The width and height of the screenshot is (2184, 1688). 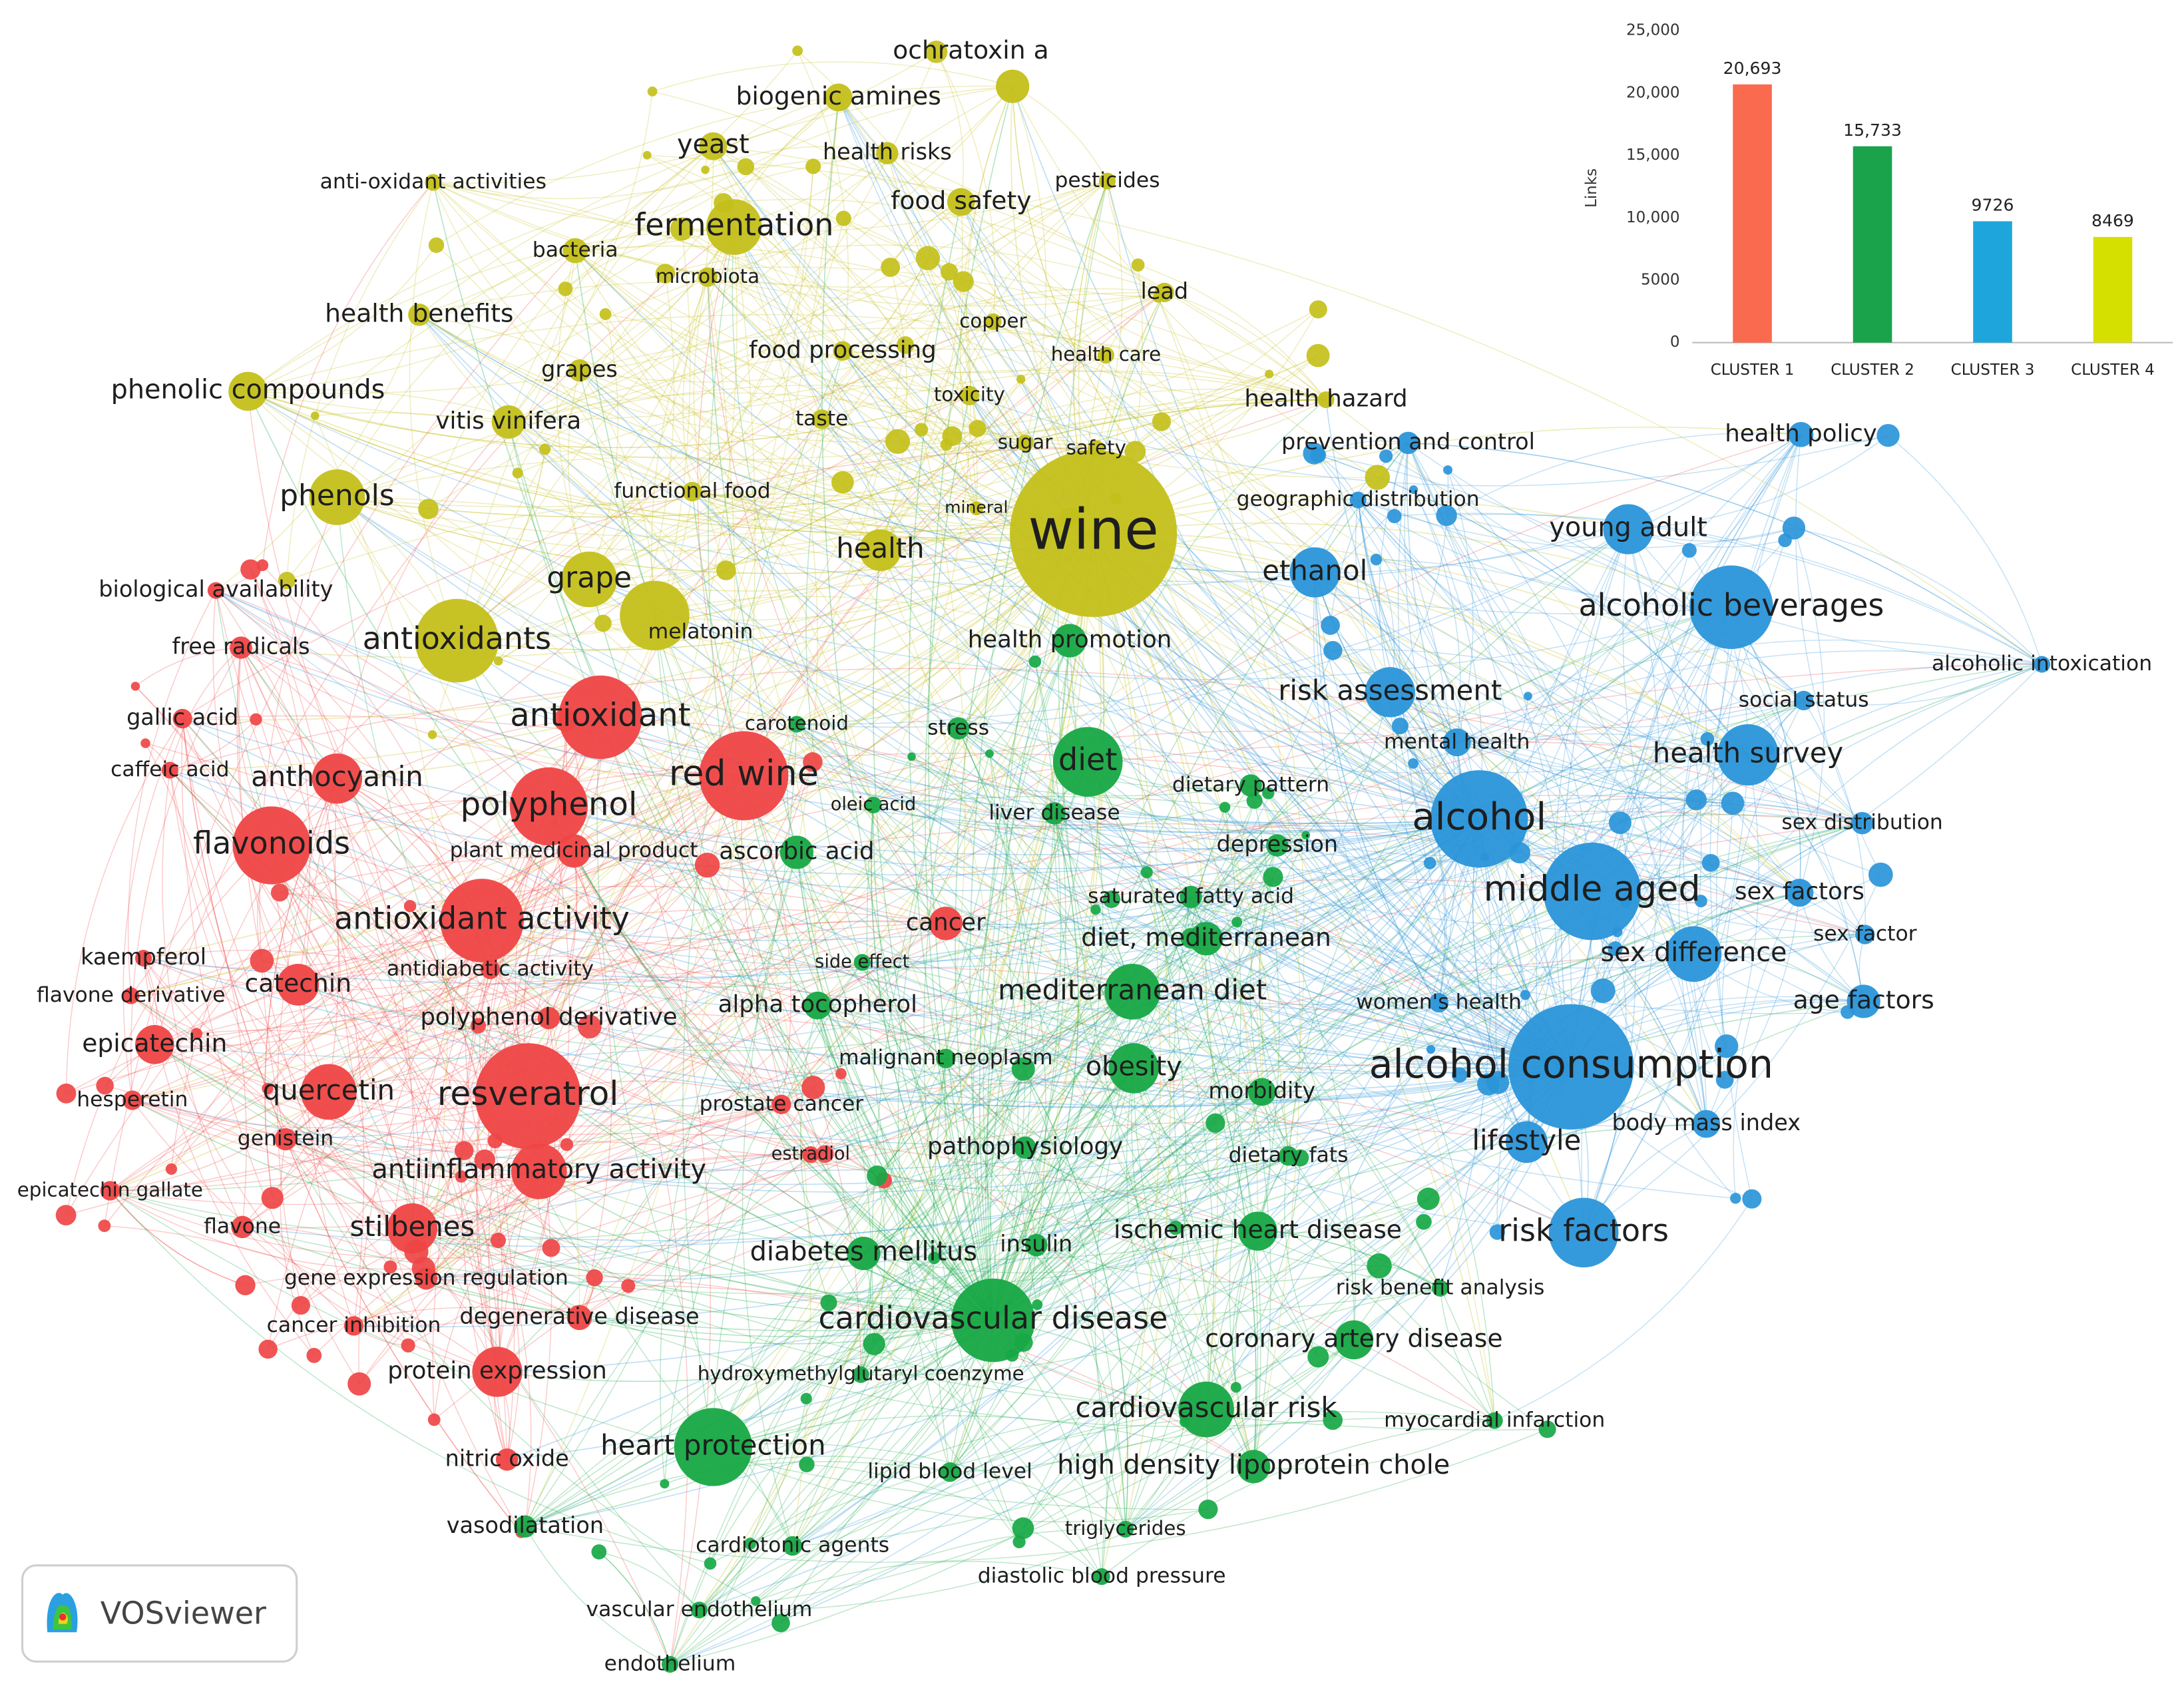 I want to click on node-label: health survey, so click(x=1748, y=753).